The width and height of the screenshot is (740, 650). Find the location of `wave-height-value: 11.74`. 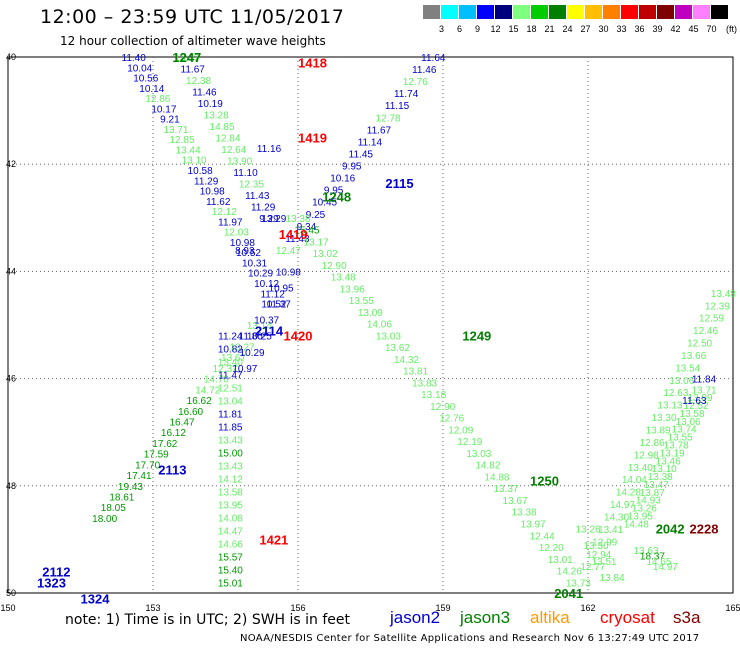

wave-height-value: 11.74 is located at coordinates (406, 94).